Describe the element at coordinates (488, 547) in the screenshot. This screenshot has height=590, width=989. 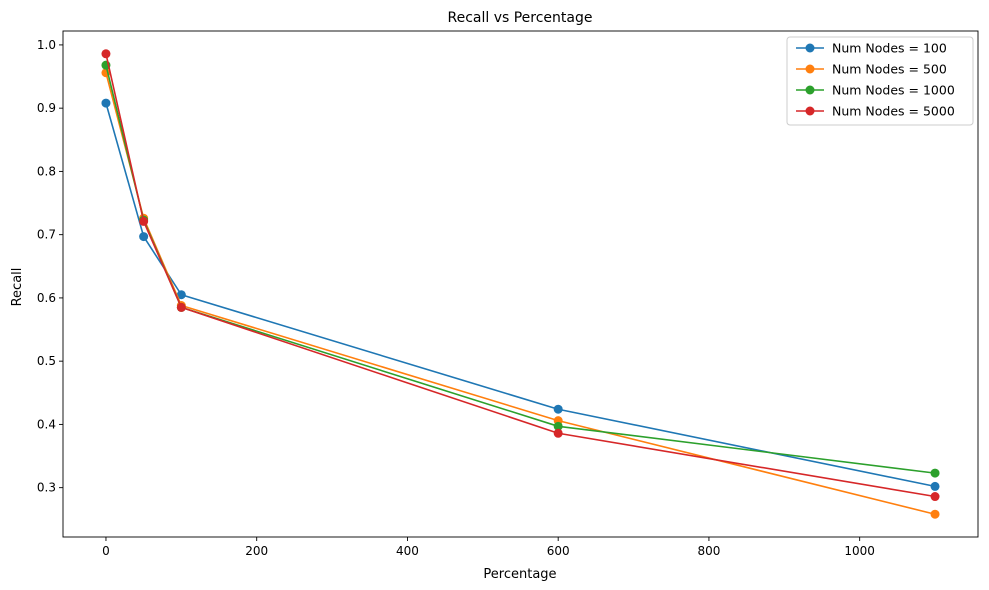
I see `x-axis: 0 200 400 600 800 1000` at that location.